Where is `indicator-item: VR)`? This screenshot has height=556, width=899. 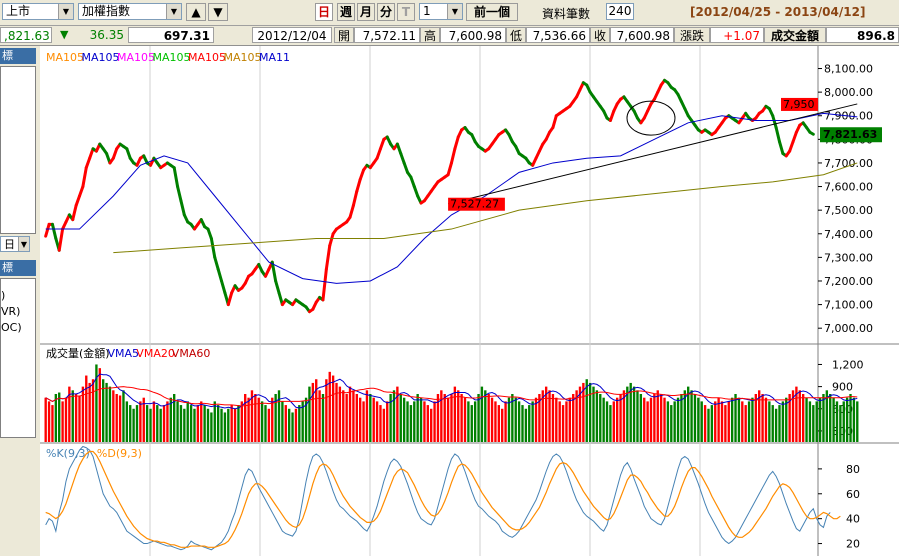 indicator-item: VR) is located at coordinates (11, 311).